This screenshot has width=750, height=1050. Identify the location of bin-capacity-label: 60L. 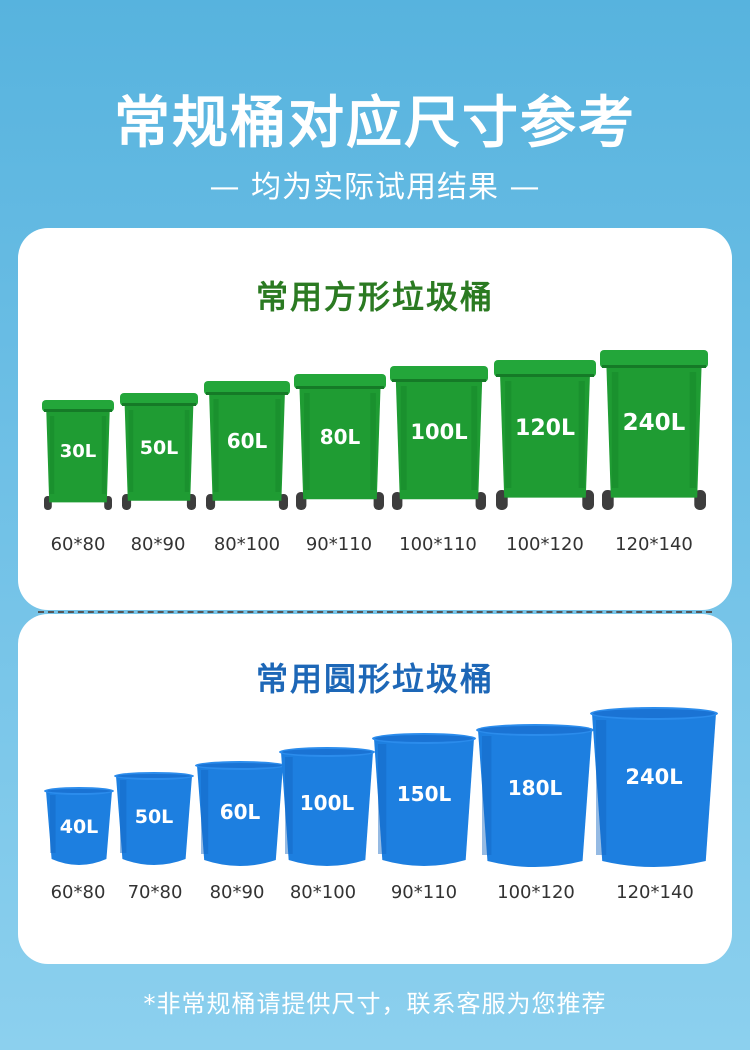
(247, 441).